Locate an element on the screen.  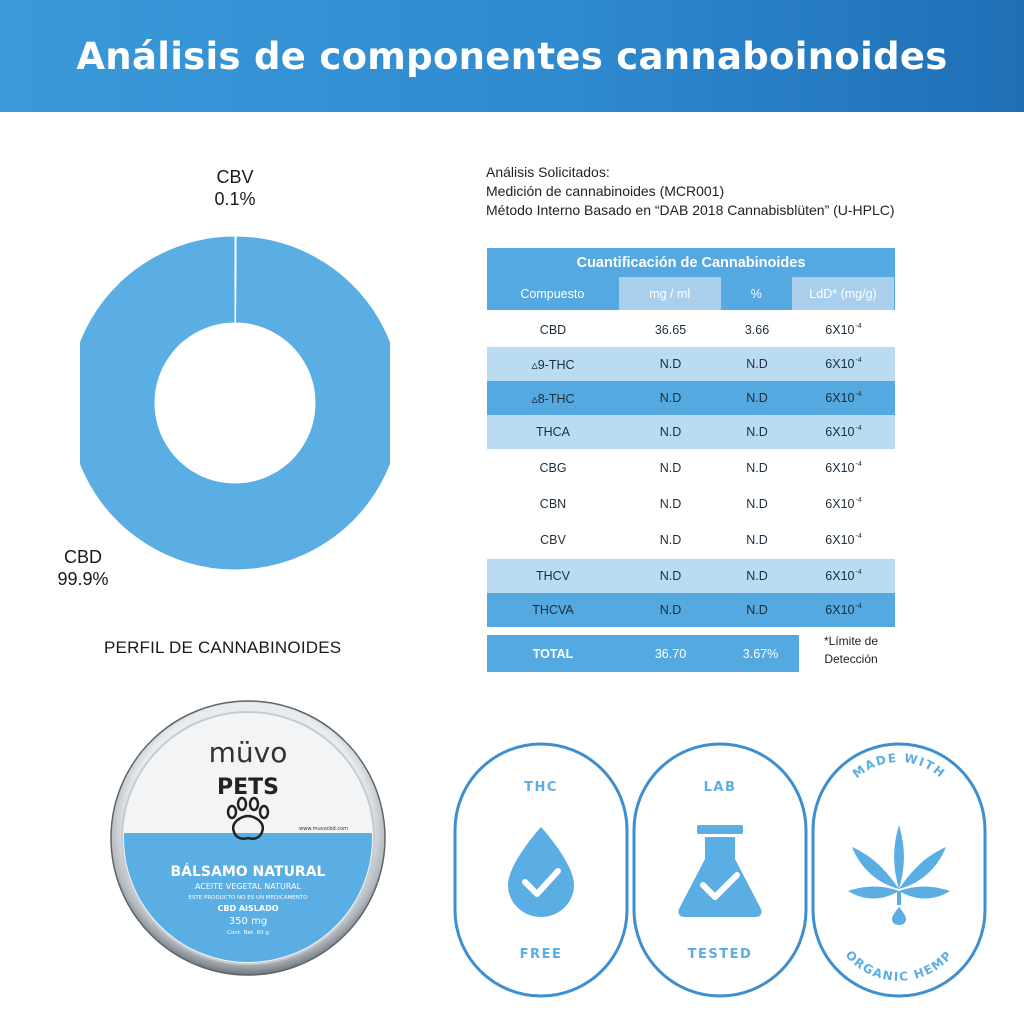
tin-net-content: Cont. Net. 60 g is located at coordinates (248, 933).